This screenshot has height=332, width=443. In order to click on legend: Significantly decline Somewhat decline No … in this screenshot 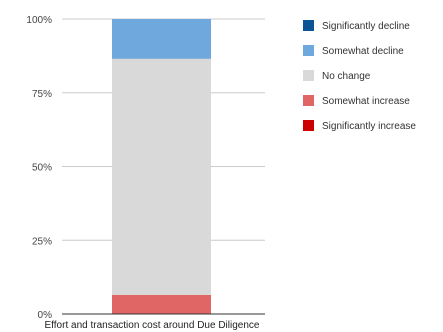, I will do `click(359, 76)`.